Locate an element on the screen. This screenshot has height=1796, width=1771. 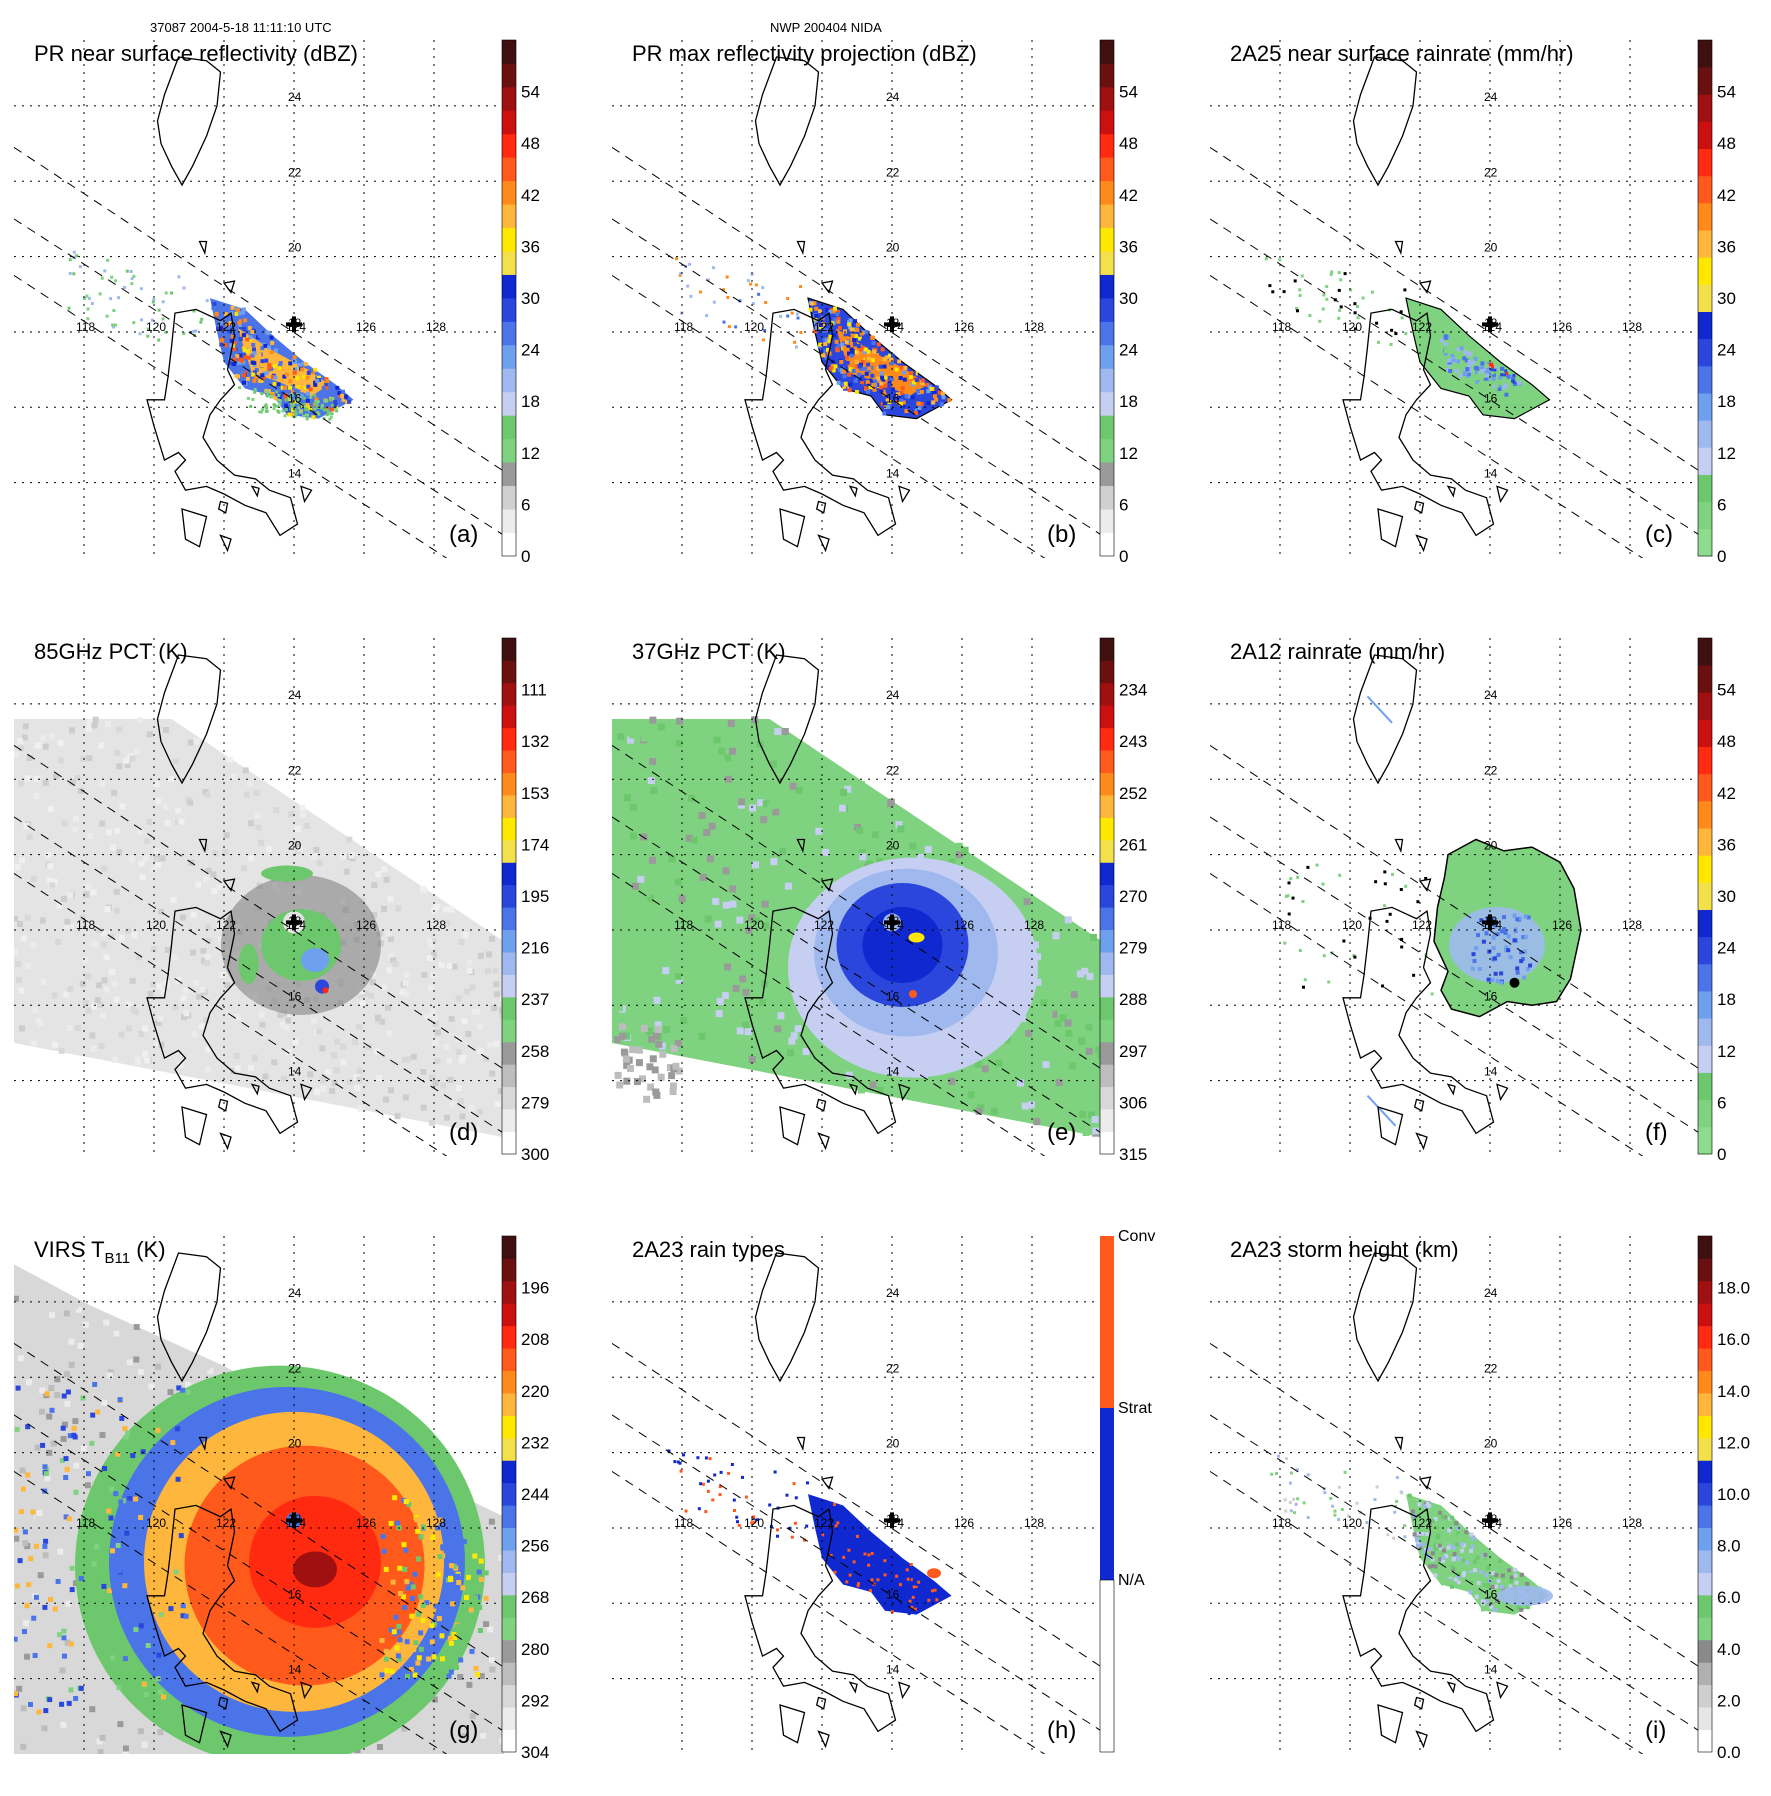
light-echo-pixel is located at coordinates (335, 409).